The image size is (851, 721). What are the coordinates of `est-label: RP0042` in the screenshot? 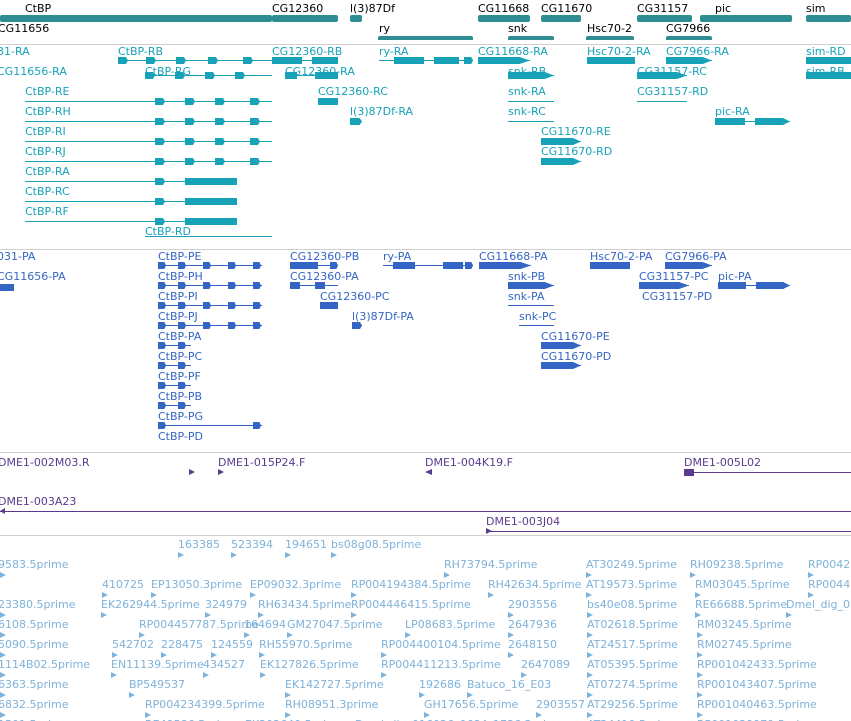 It's located at (829, 564).